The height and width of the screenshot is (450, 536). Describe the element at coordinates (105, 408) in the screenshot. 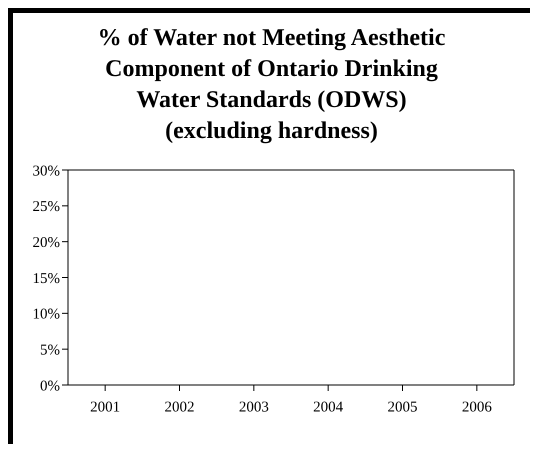

I see `x-tick-label: 2001` at that location.